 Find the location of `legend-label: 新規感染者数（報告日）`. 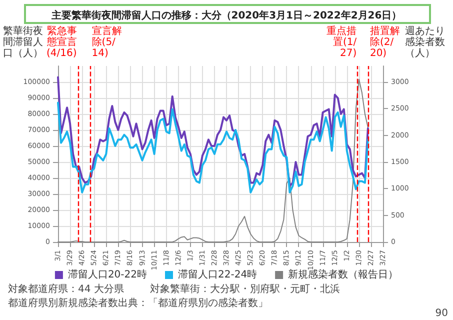

legend-label: 新規感染者数（報告日） is located at coordinates (343, 274).